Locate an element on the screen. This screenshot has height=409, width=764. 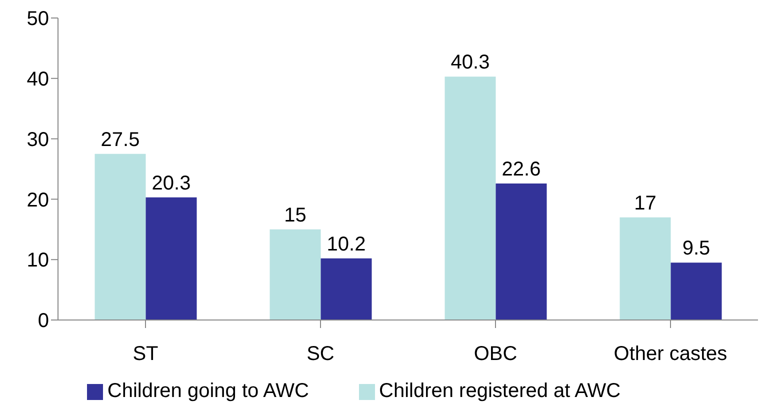
data-label: 9.5 is located at coordinates (696, 249).